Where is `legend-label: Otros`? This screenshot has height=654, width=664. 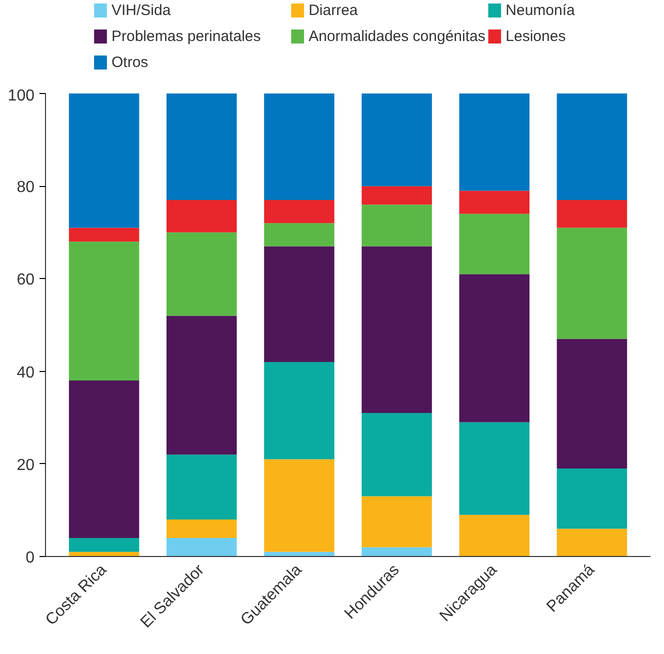 legend-label: Otros is located at coordinates (130, 62).